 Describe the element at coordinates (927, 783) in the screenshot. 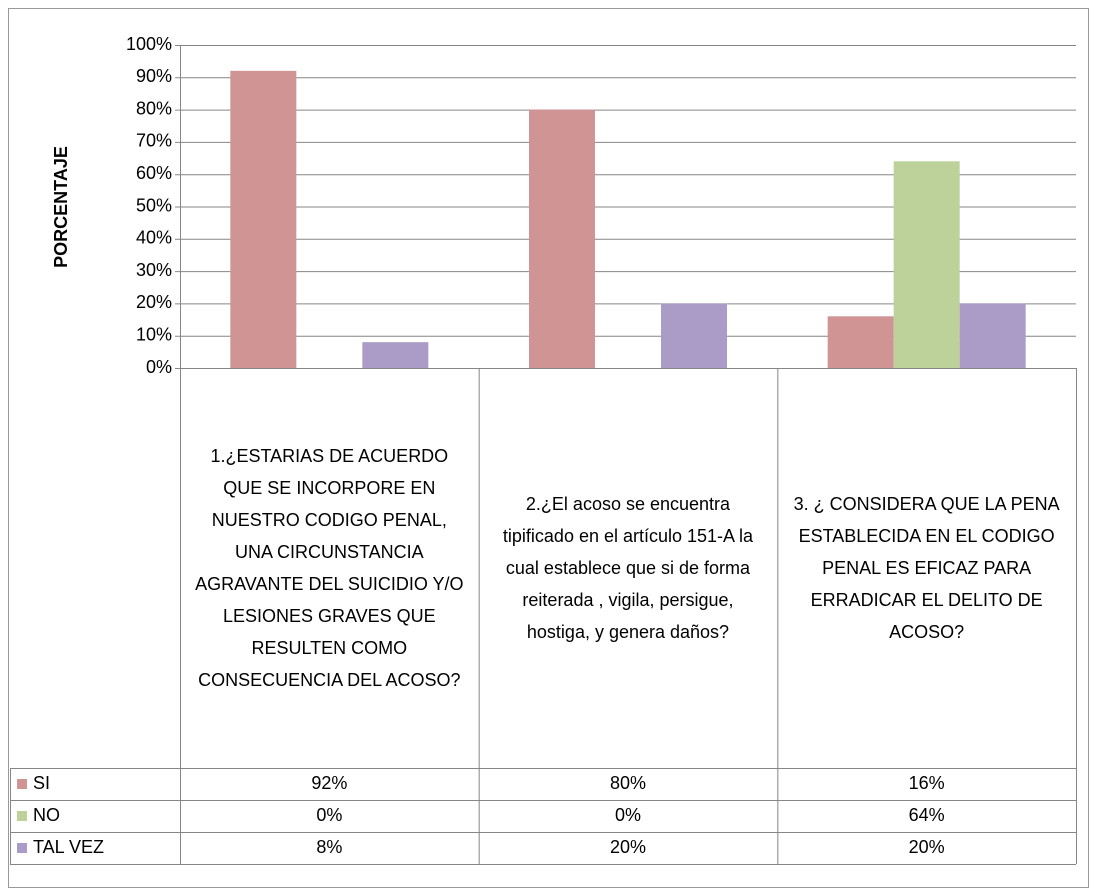

I see `table-cell: 16%` at that location.